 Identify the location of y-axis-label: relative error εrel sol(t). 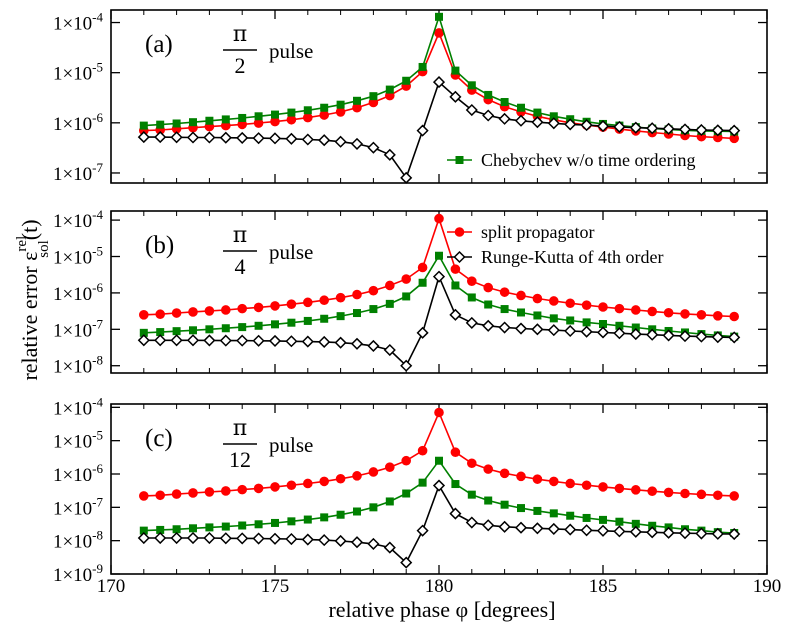
(33, 299).